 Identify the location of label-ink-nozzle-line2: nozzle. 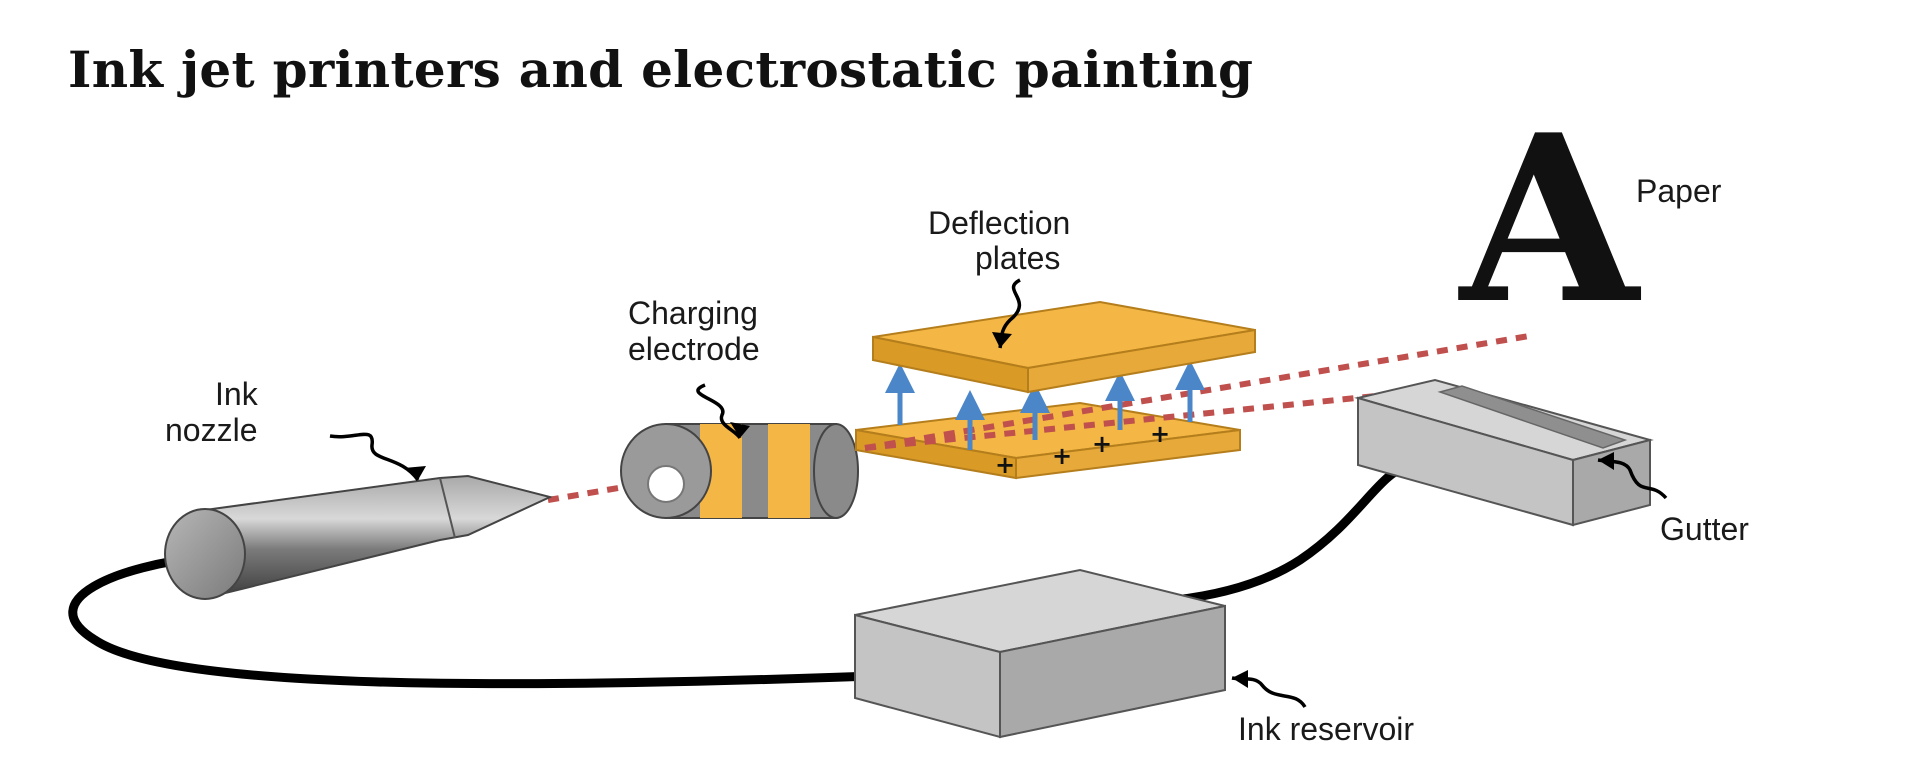
(211, 430).